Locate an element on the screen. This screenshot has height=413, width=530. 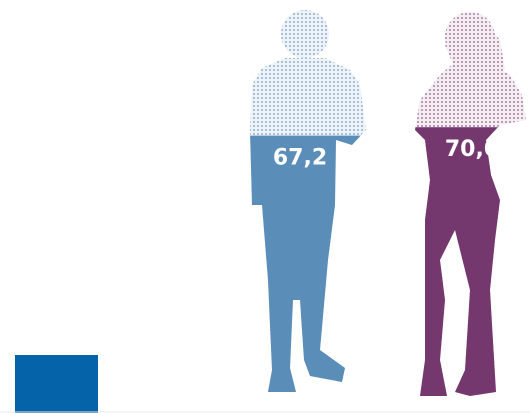
value-label: 70,0 is located at coordinates (472, 149).